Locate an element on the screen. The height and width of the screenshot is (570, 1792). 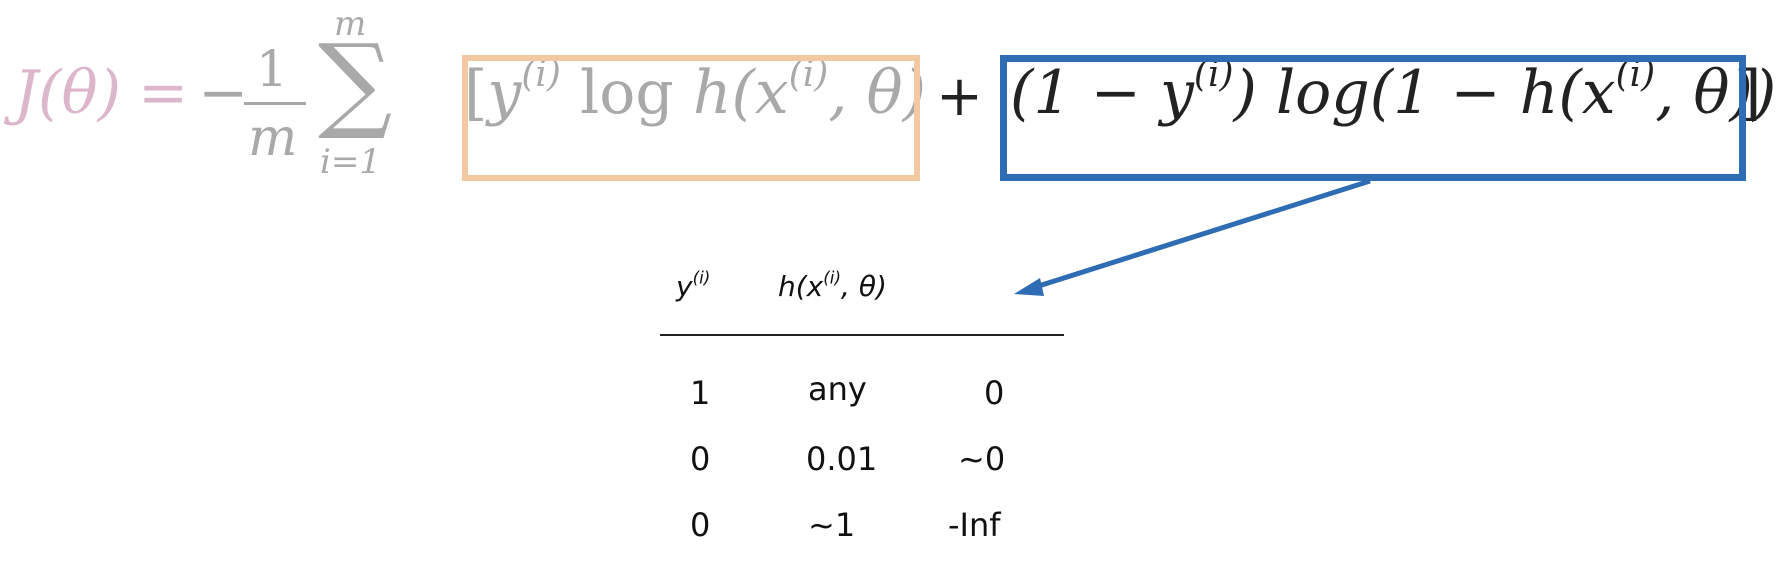
fraction-numerator: 1 is located at coordinates (272, 69).